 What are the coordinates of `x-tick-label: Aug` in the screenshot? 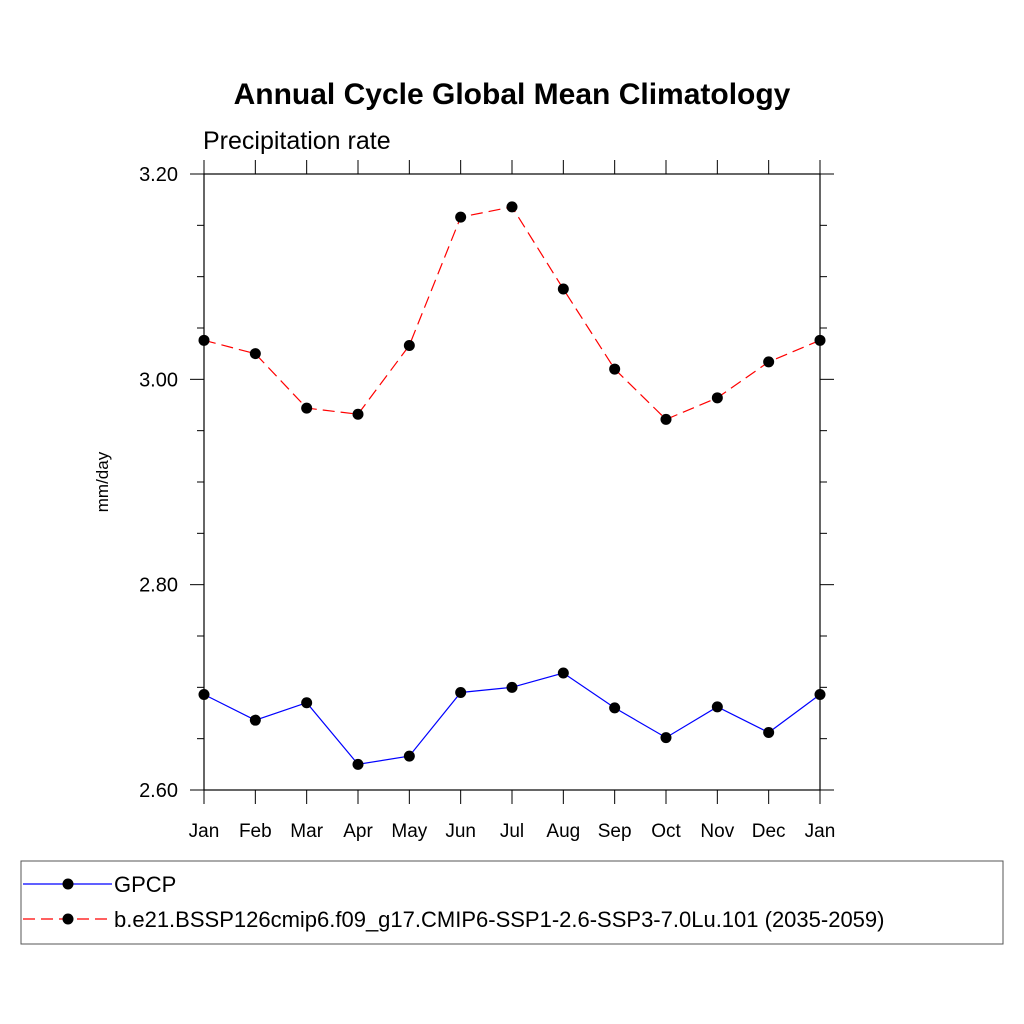 It's located at (563, 831).